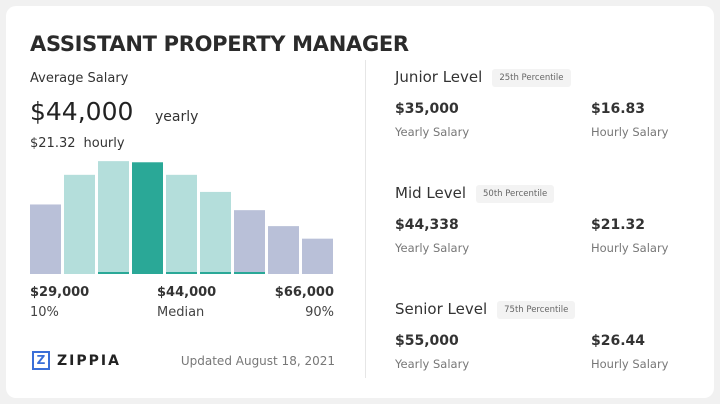 This screenshot has width=720, height=404. What do you see at coordinates (304, 292) in the screenshot?
I see `axis-value-high: $66,000` at bounding box center [304, 292].